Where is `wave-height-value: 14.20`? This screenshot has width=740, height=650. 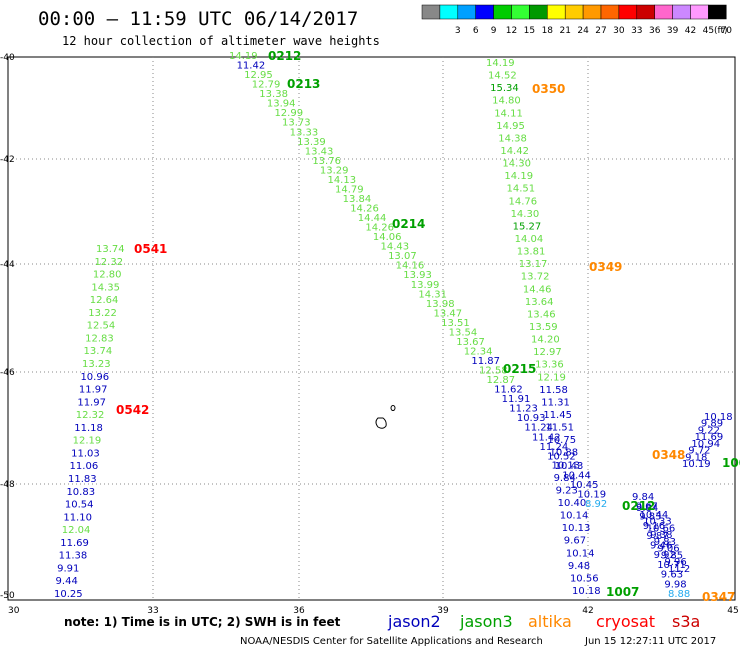
wave-height-value: 14.20 is located at coordinates (545, 340).